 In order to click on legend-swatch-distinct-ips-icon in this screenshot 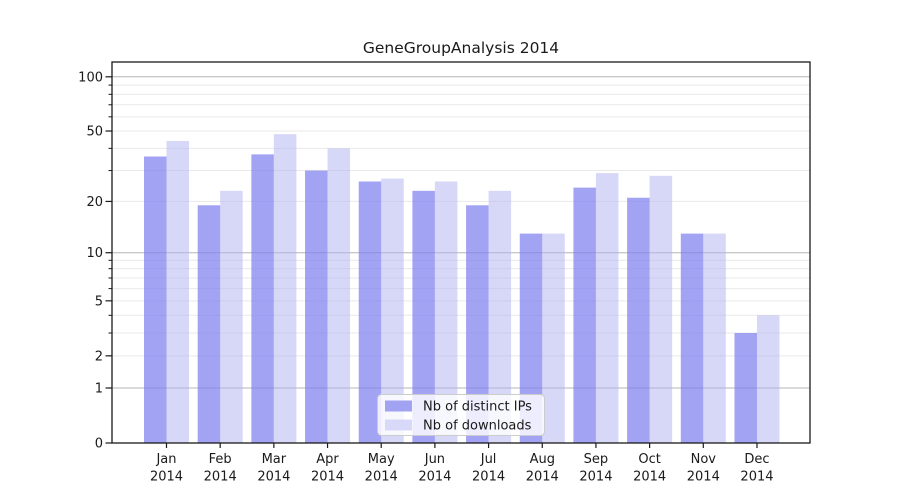, I will do `click(398, 406)`.